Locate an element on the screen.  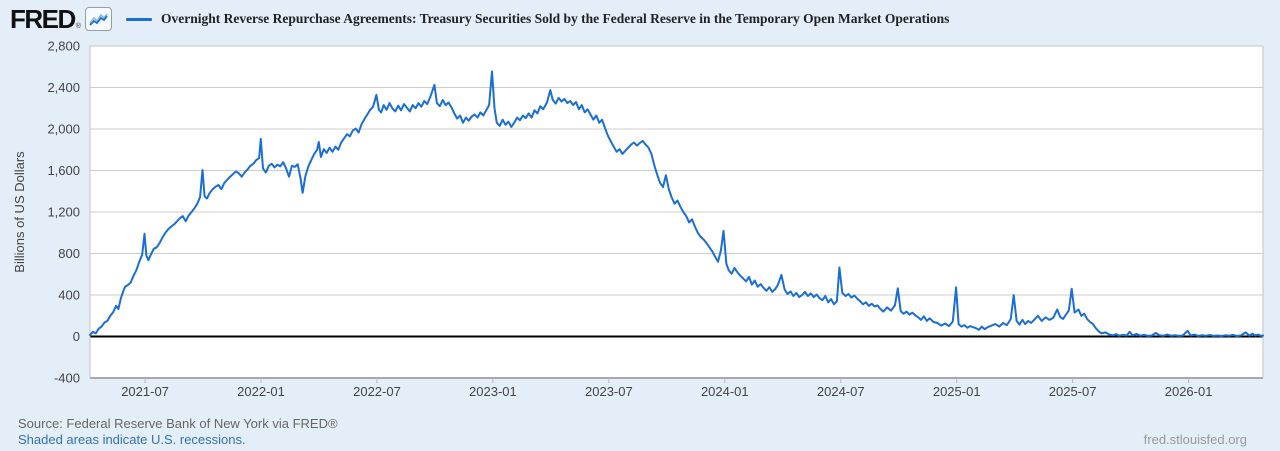
x-tick-label: 2026-01 is located at coordinates (1189, 391).